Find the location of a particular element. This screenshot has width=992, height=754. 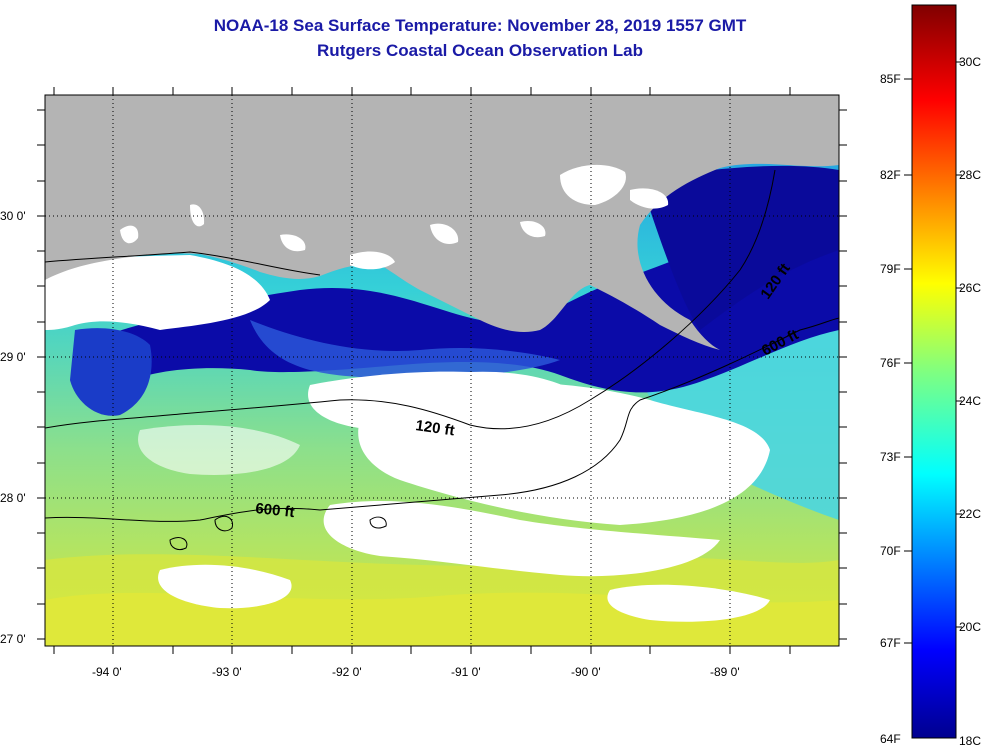

contour-label-600ft-west: 600 ft is located at coordinates (275, 510).